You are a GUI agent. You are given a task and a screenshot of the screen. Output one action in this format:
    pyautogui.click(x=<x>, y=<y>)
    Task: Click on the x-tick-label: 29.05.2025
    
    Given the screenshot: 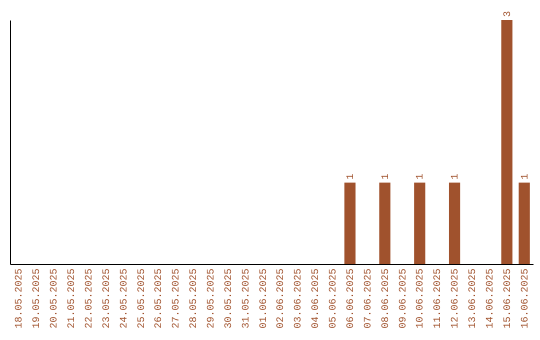 What is the action you would take?
    pyautogui.click(x=212, y=298)
    